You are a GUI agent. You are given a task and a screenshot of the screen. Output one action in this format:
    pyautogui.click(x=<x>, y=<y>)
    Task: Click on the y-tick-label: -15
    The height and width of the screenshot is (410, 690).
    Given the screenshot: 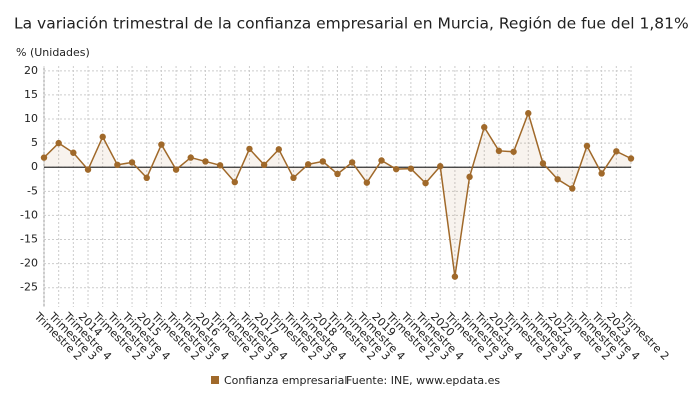 What is the action you would take?
    pyautogui.click(x=29, y=239)
    